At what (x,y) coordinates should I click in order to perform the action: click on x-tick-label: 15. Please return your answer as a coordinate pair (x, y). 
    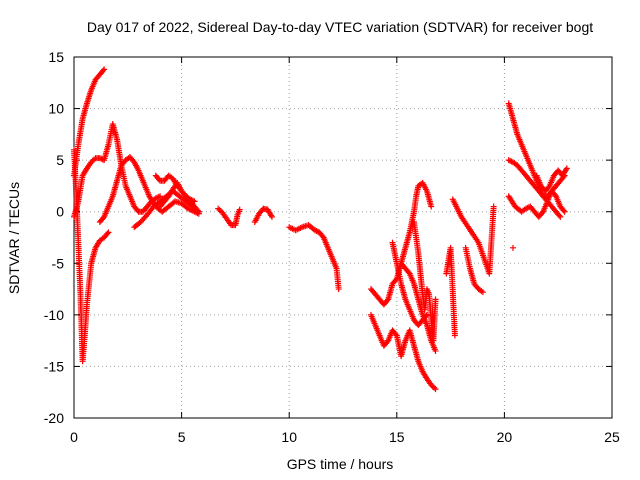
    Looking at the image, I should click on (397, 437).